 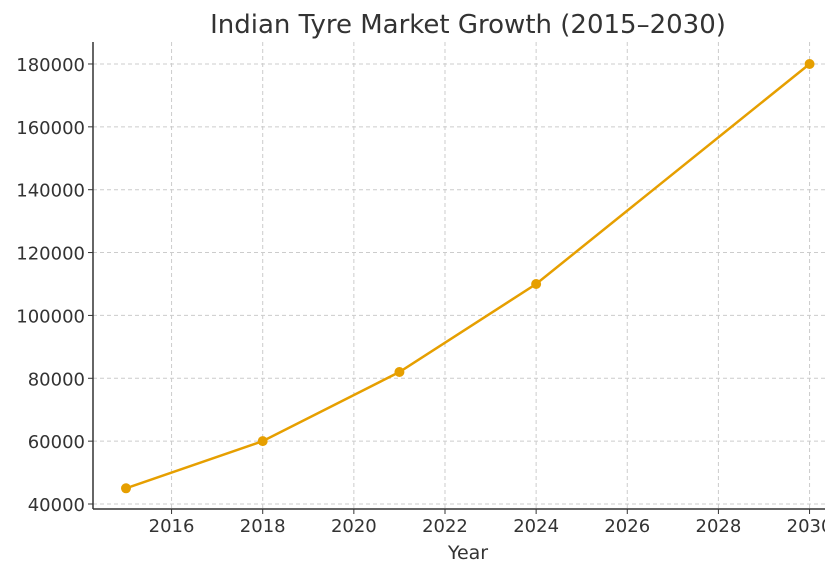 What do you see at coordinates (468, 25) in the screenshot?
I see `chart-title: Indian Tyre Market Growth (2015–2030)` at bounding box center [468, 25].